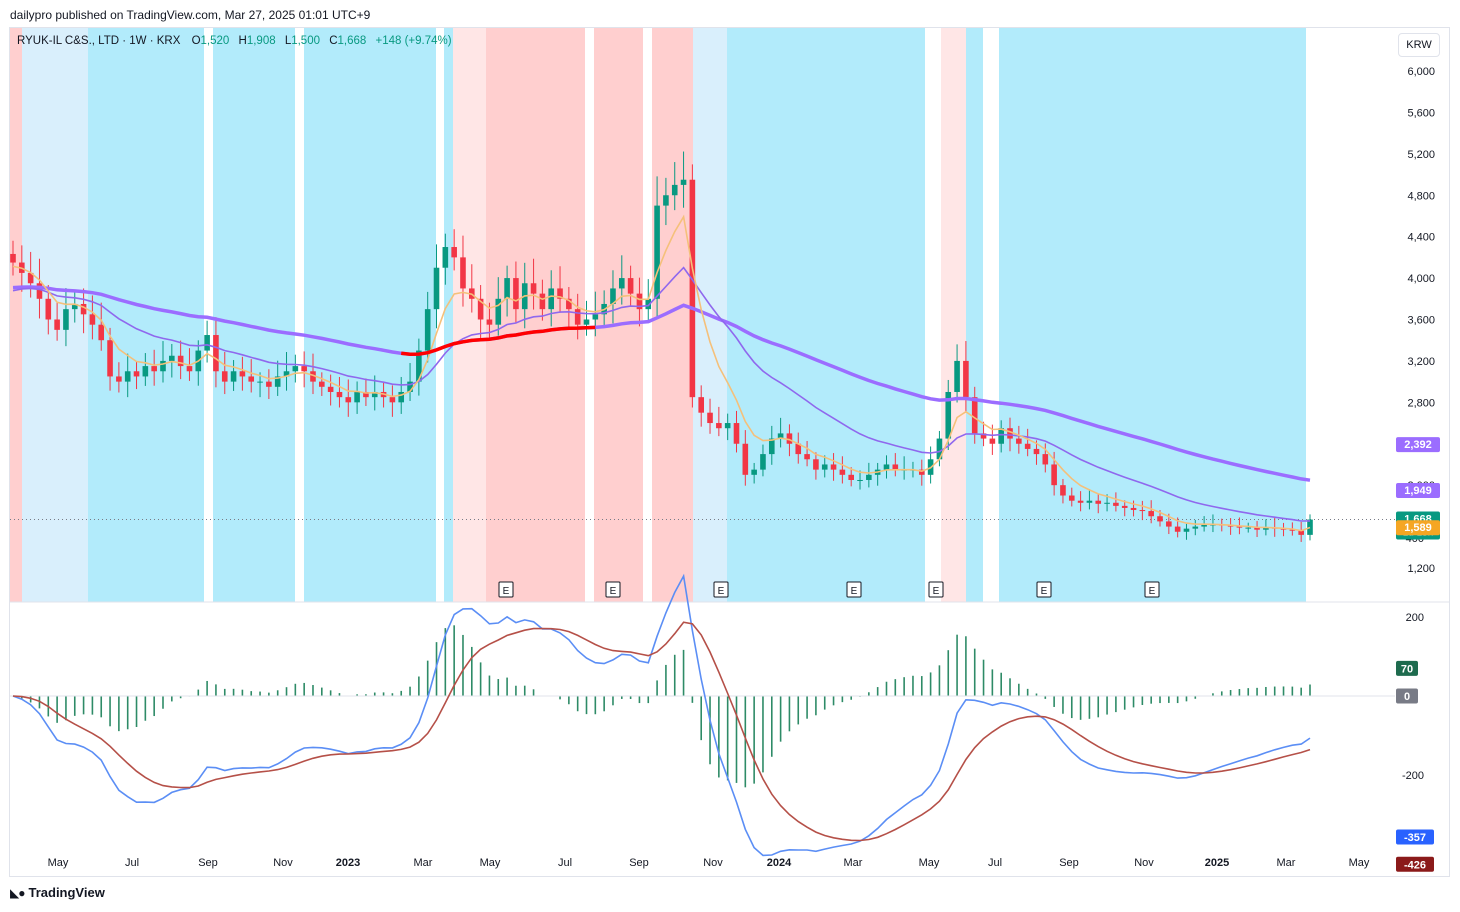 Image resolution: width=1460 pixels, height=912 pixels. I want to click on time-axis-tick: Jul, so click(565, 863).